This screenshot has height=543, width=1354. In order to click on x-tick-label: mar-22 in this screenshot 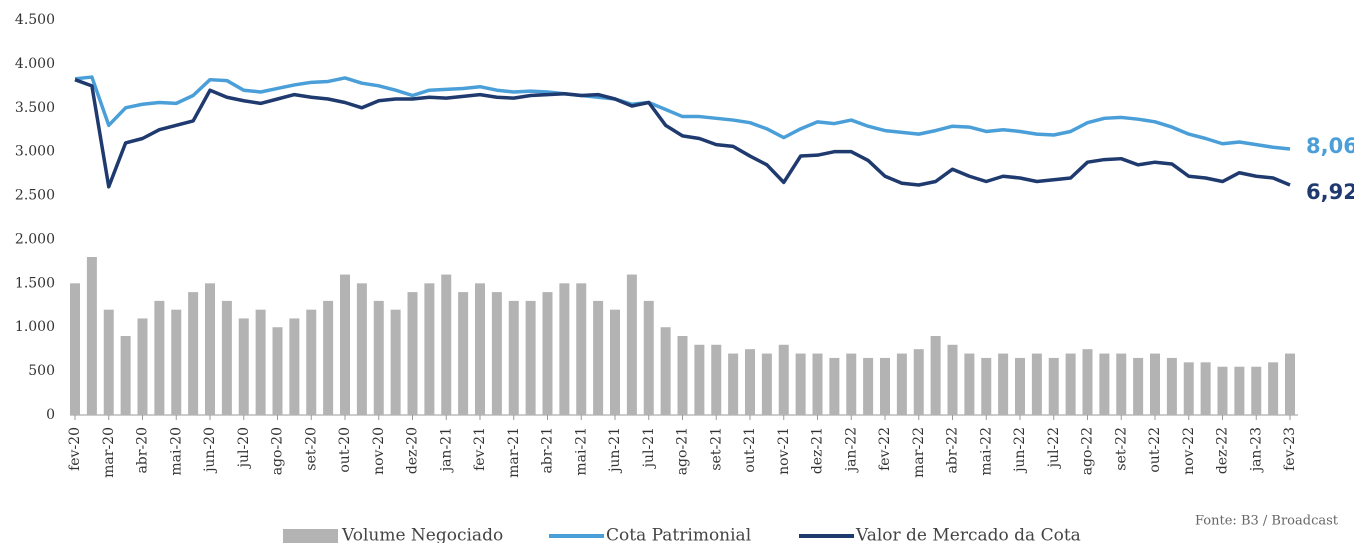, I will do `click(919, 452)`.